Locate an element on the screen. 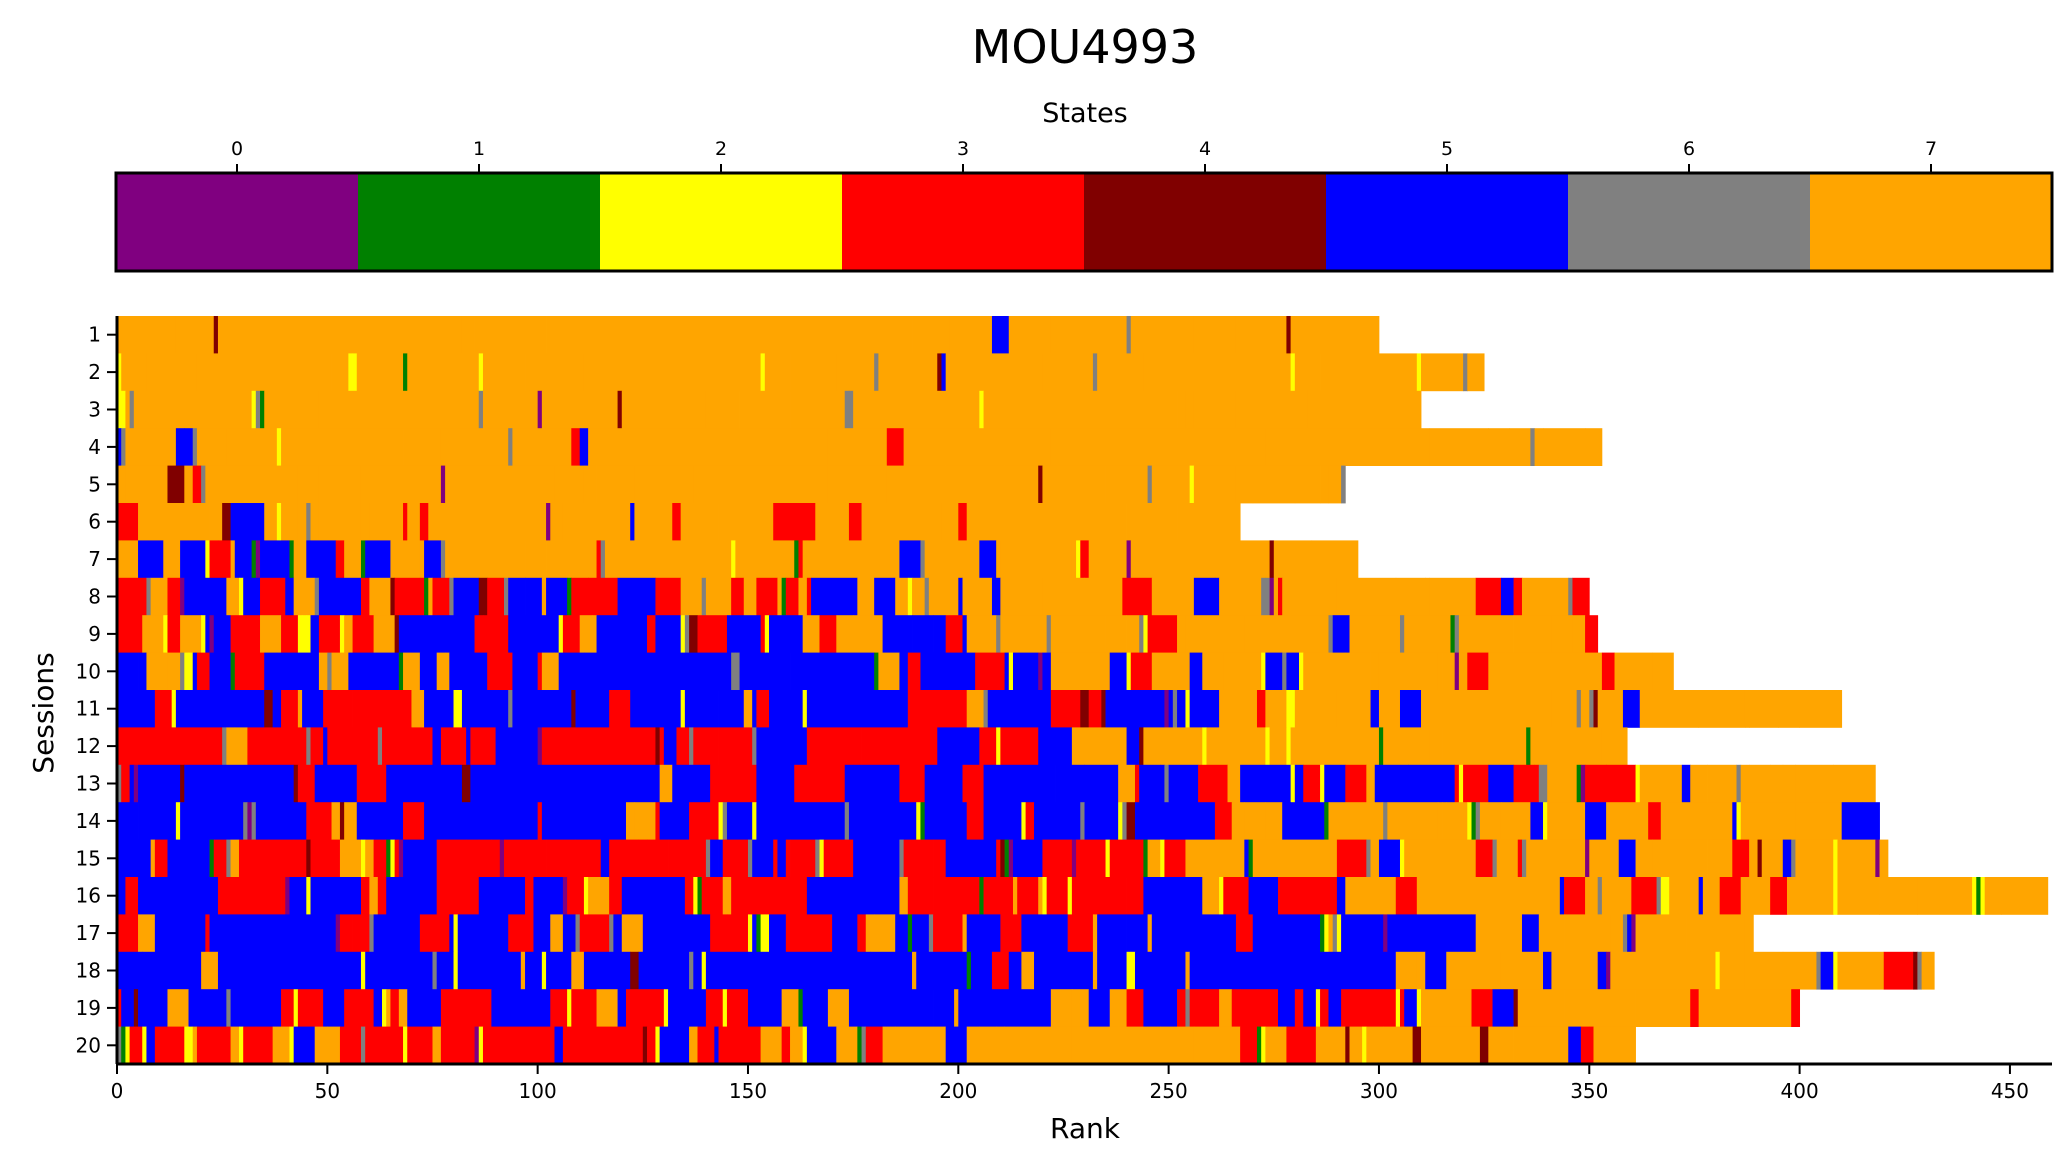 Image resolution: width=2070 pixels, height=1170 pixels. y-tick-label: 20 is located at coordinates (88, 1045).